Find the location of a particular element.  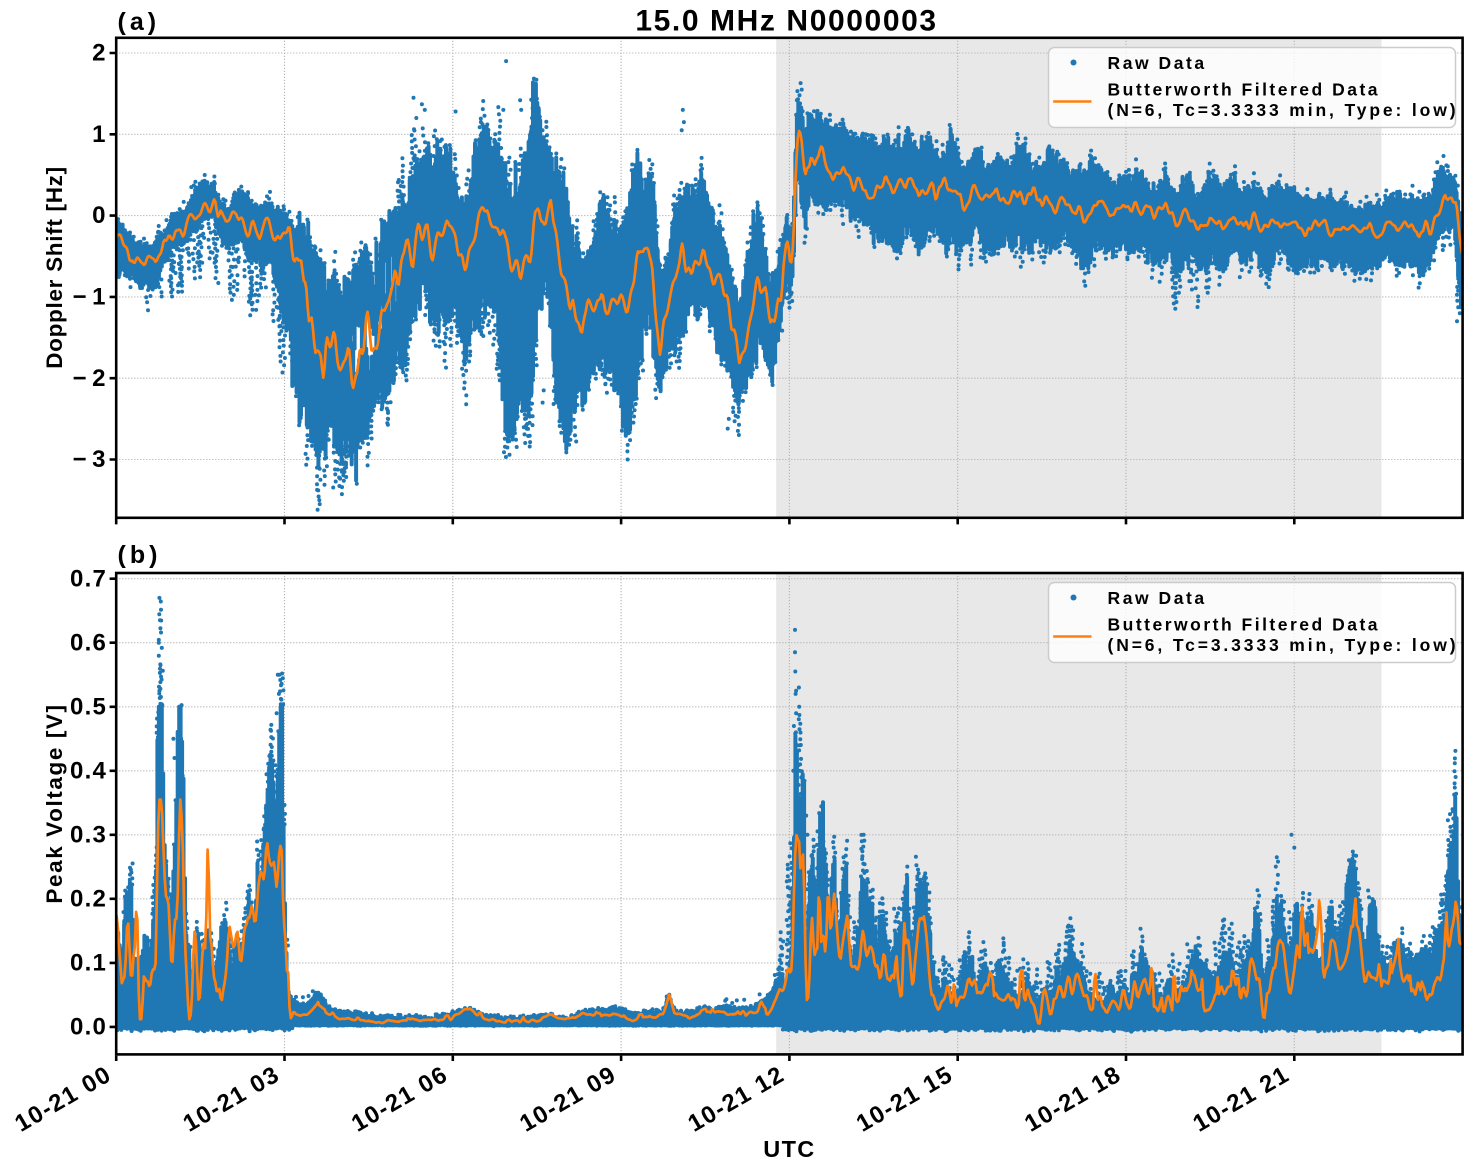

svg-text: 2 is located at coordinates (98, 53).